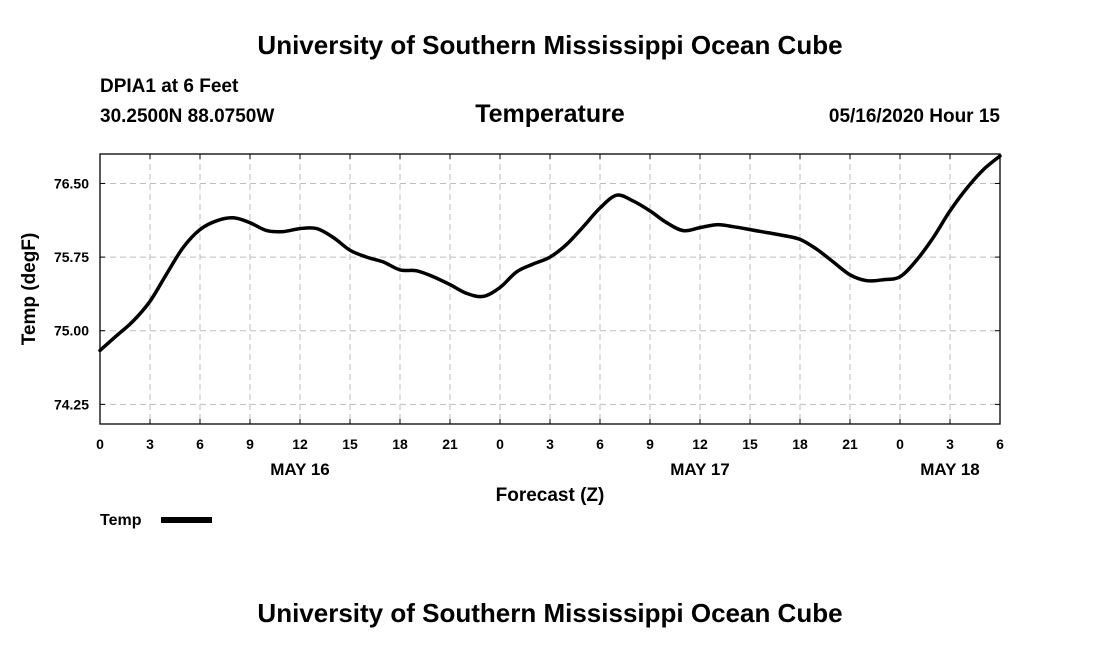 The height and width of the screenshot is (650, 1100). I want to click on date-label: MAY 17, so click(700, 469).